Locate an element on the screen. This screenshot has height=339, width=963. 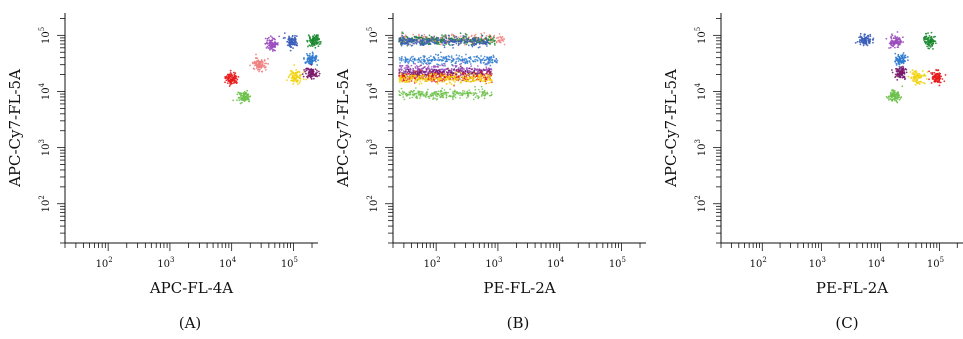
y-tick-label: 104 is located at coordinates (45, 91).